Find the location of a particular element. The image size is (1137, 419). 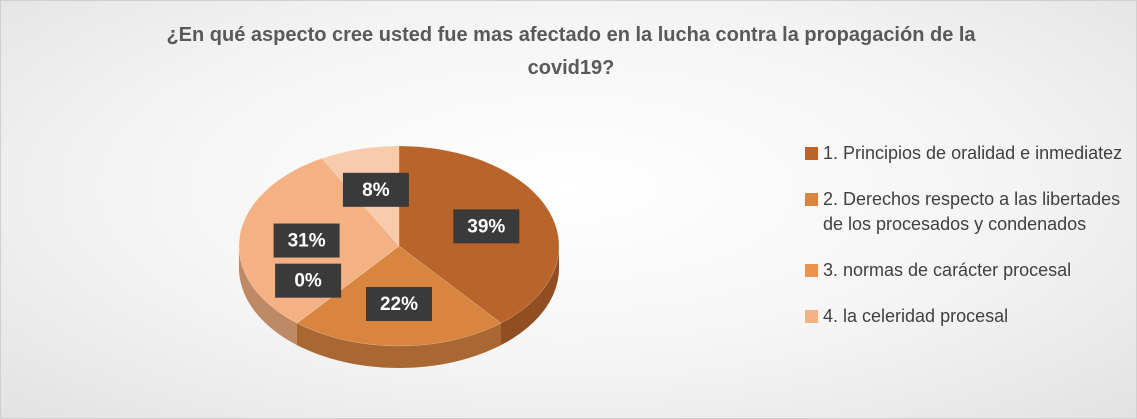

data-label-text: 22% is located at coordinates (399, 304).